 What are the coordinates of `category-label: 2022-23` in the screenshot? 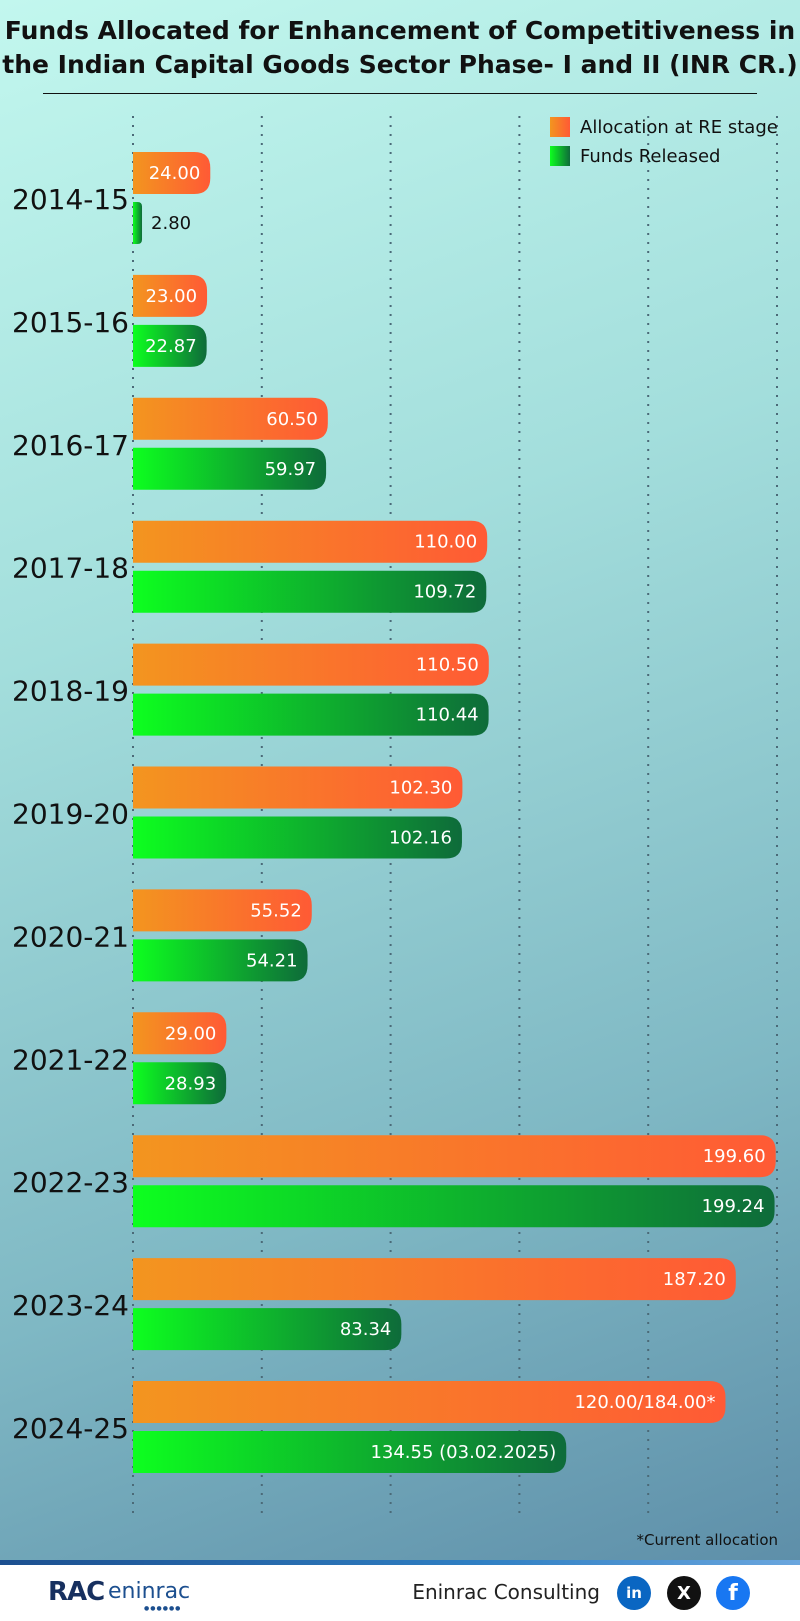 It's located at (70, 1182).